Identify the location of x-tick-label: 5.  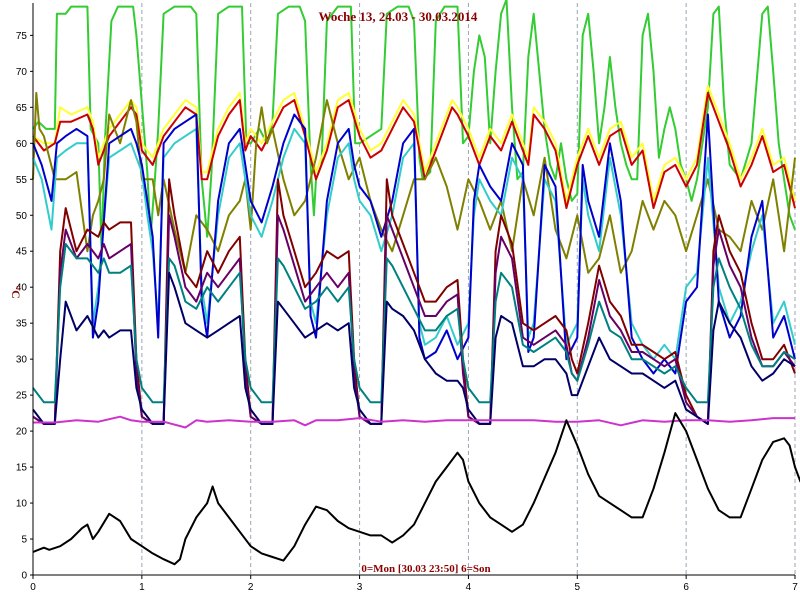
(578, 587).